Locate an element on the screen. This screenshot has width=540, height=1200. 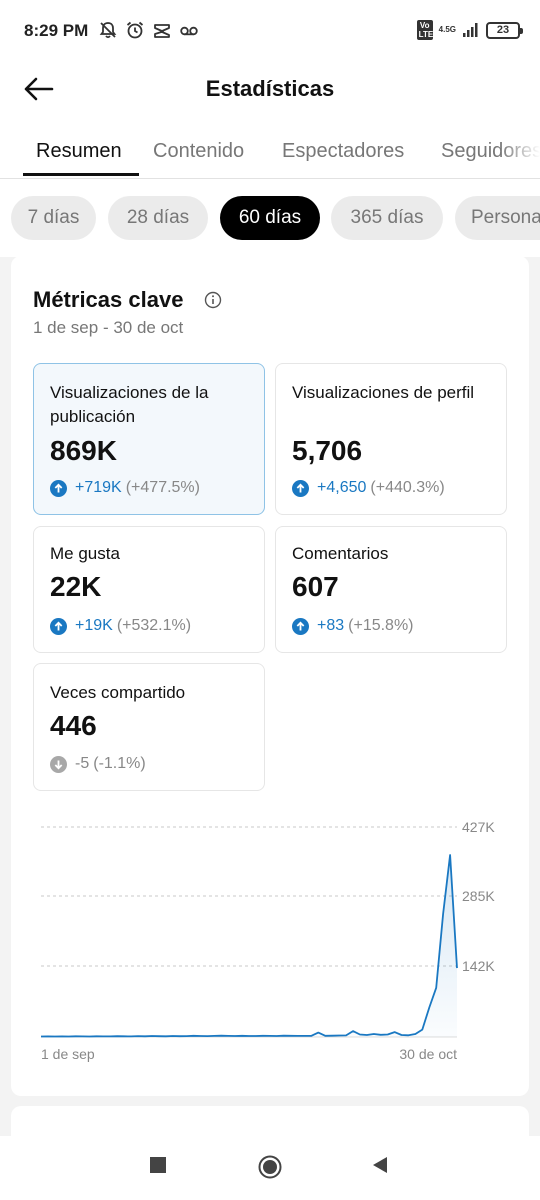
delta-percent: (+440.3%) is located at coordinates (407, 487).